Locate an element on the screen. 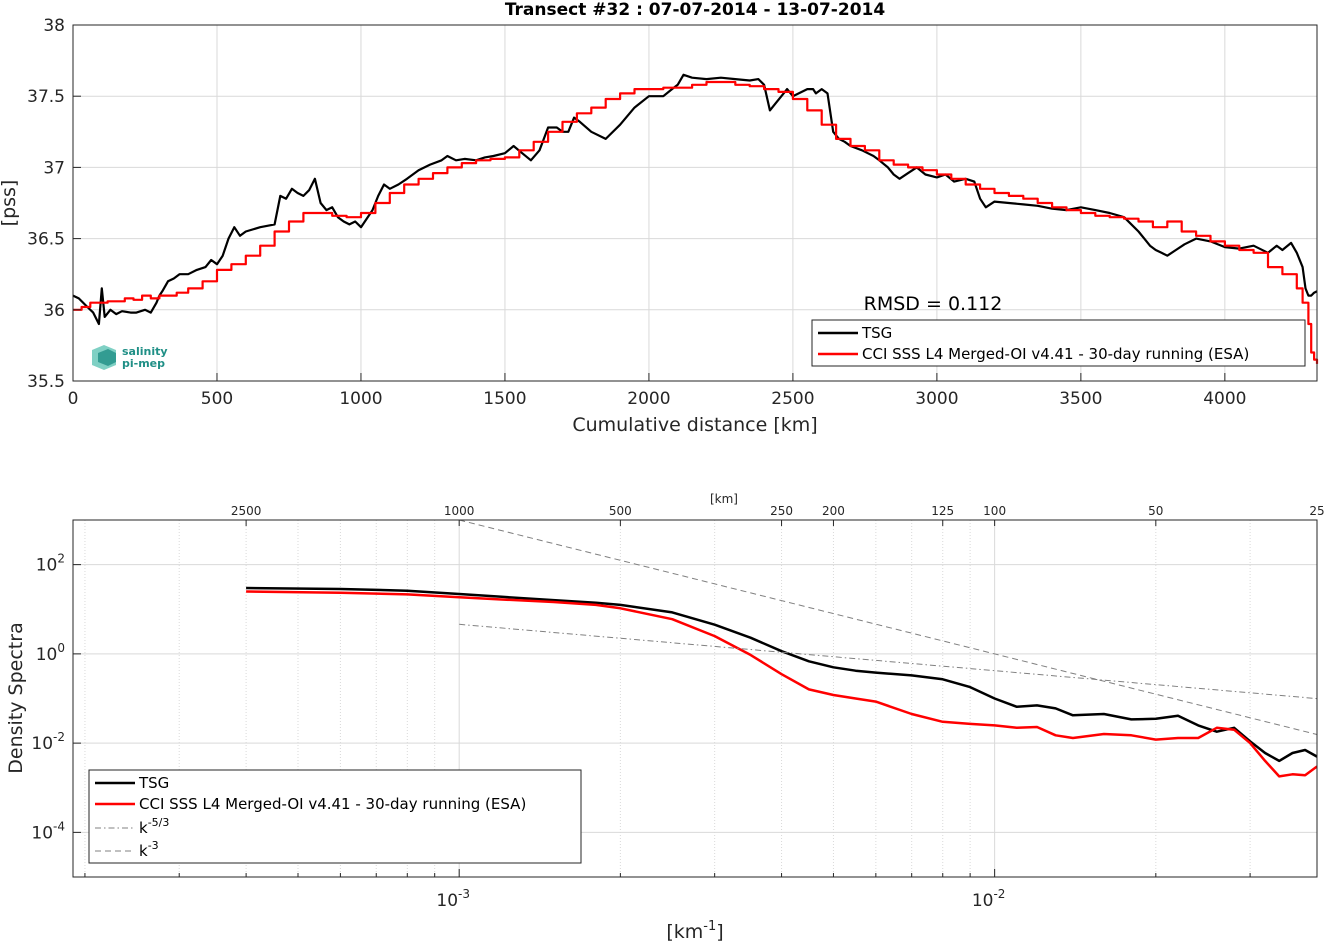 This screenshot has height=942, width=1326. bottom-x-axis-label-main: [km is located at coordinates (684, 931).